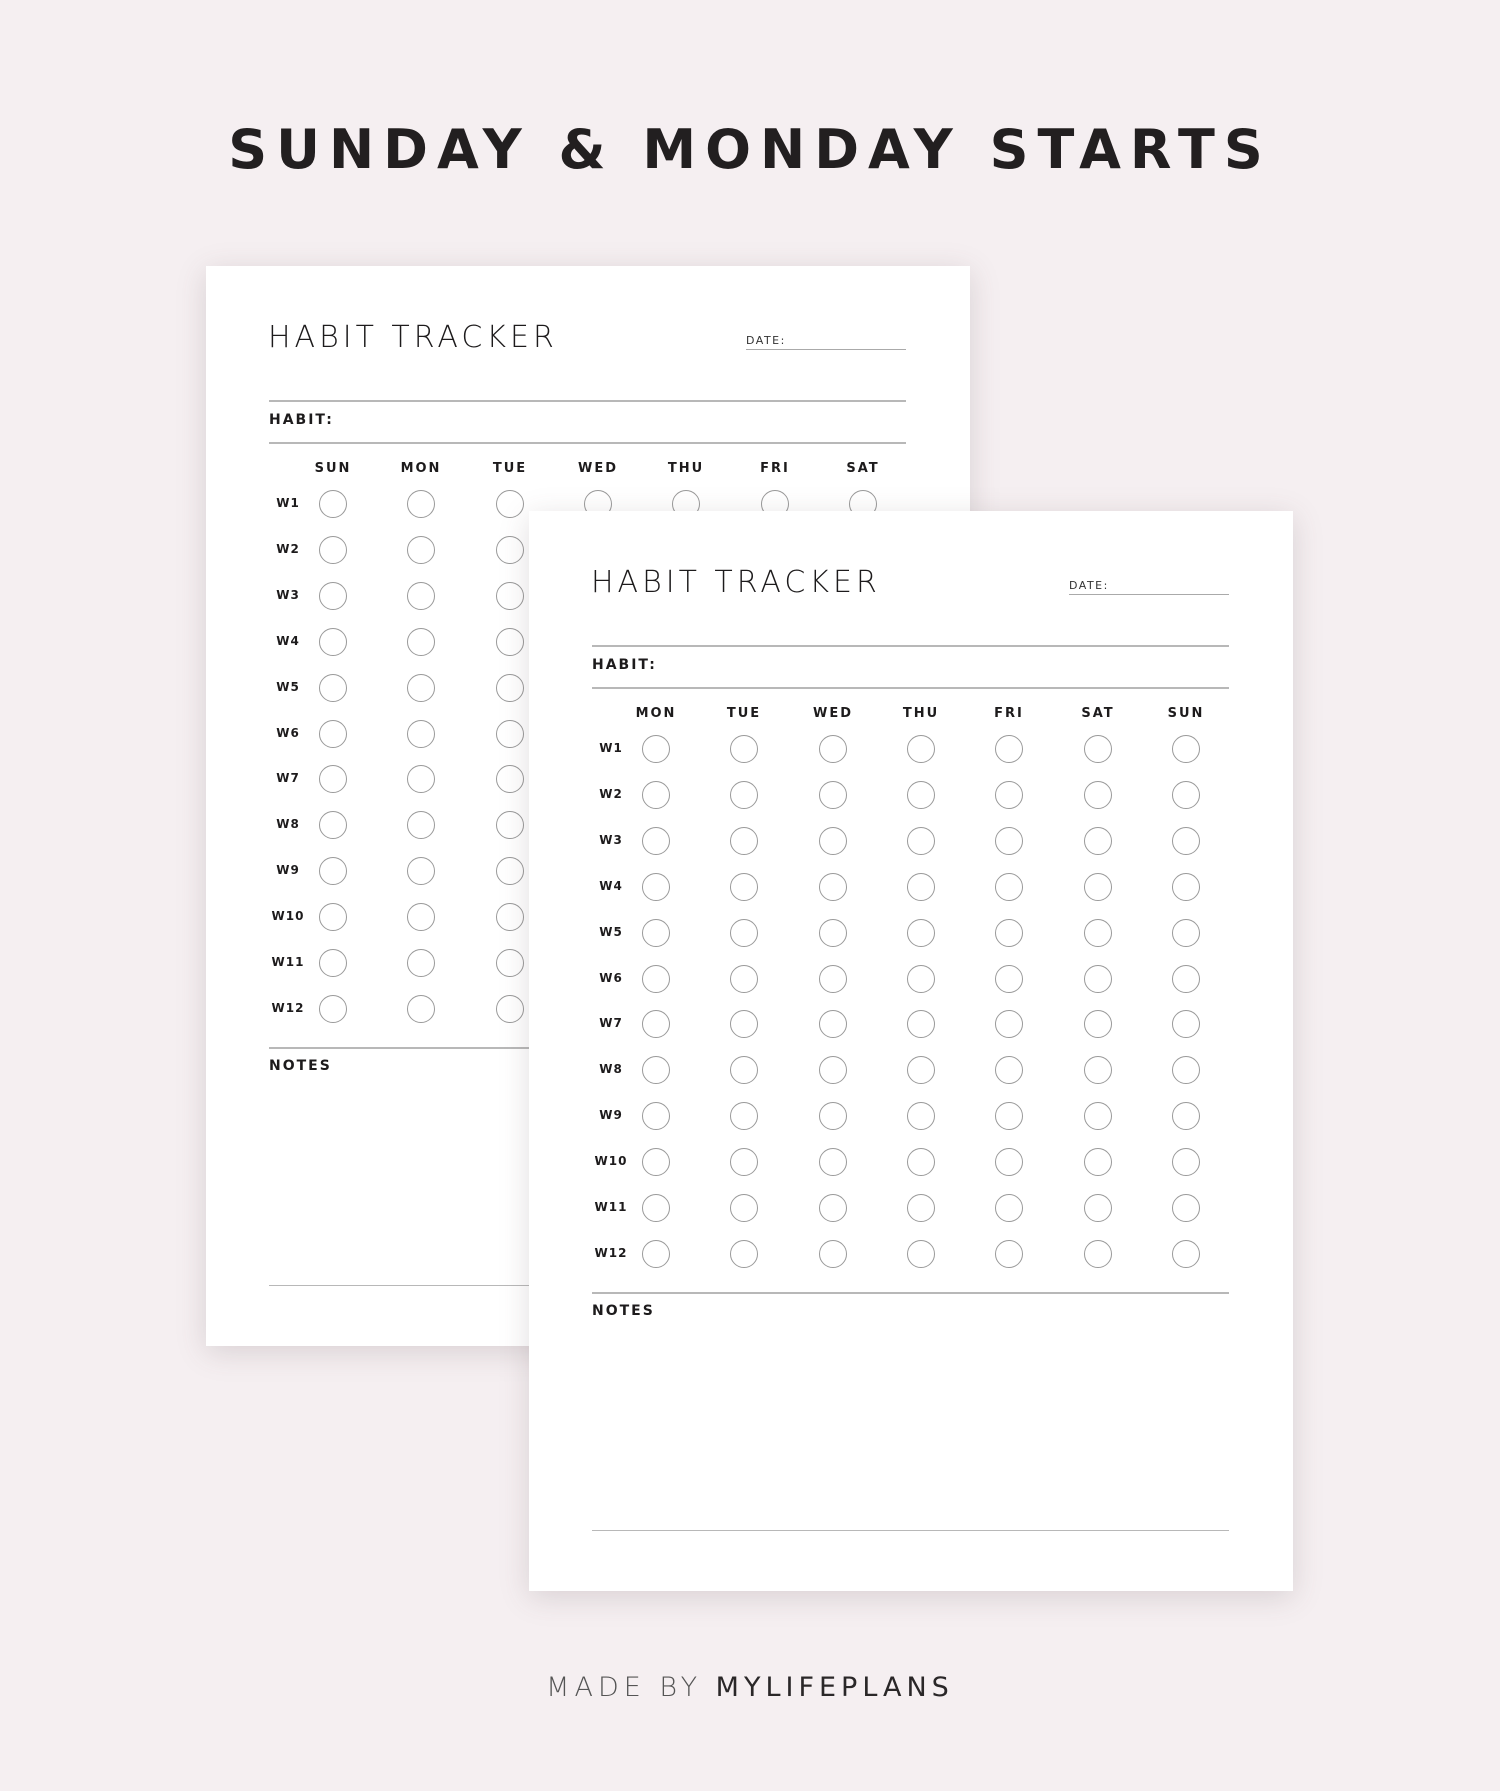 This screenshot has width=1500, height=1791. I want to click on date-field: DATE:, so click(826, 342).